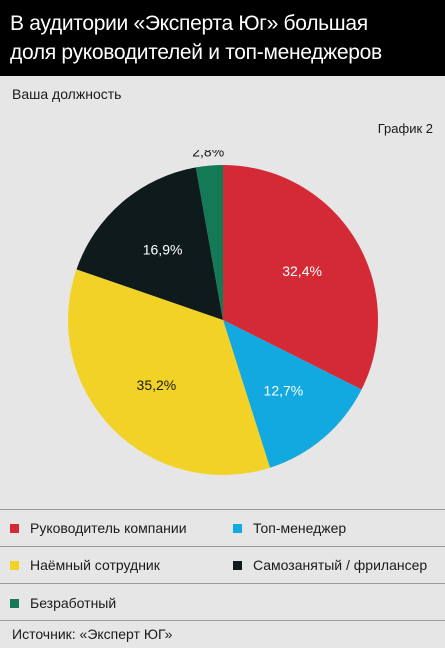 Image resolution: width=445 pixels, height=648 pixels. Describe the element at coordinates (108, 528) in the screenshot. I see `legend-label-director: Руководитель компании` at that location.